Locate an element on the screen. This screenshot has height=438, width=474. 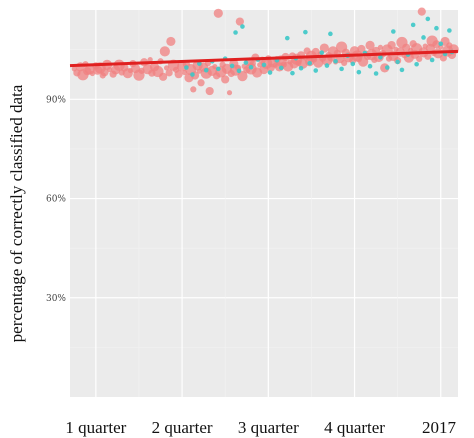
y-axis-ticks: 30% 60% 90% is located at coordinates (56, 199).